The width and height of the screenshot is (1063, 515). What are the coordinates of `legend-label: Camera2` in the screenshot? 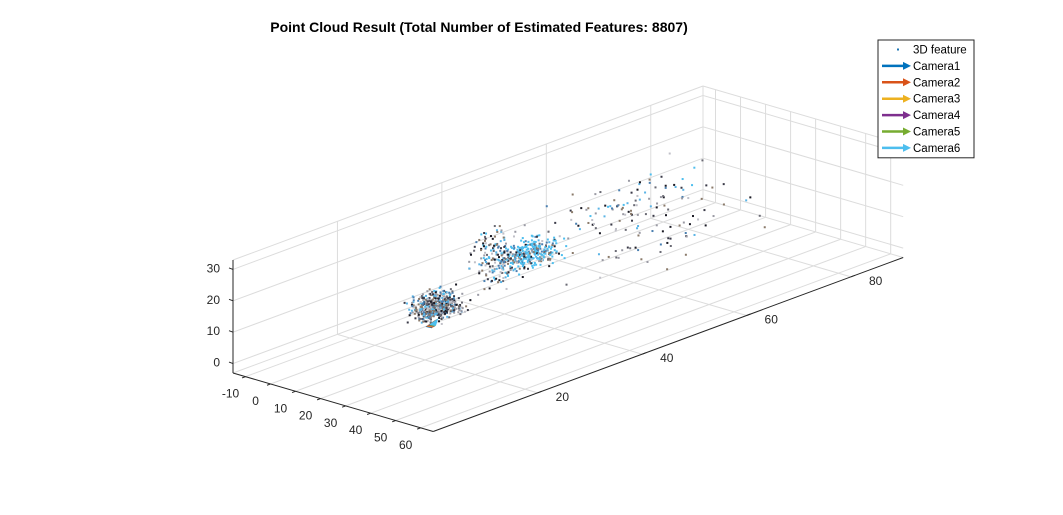 It's located at (936, 83).